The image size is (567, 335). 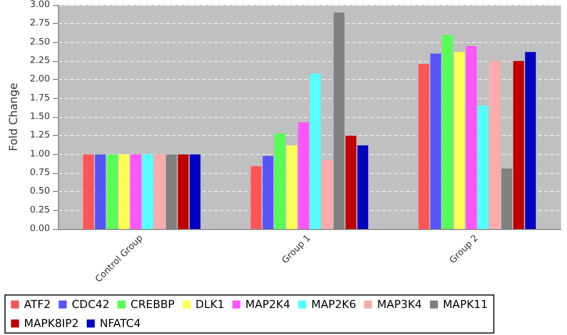 I want to click on y-tick-label: 1.25, so click(x=40, y=135).